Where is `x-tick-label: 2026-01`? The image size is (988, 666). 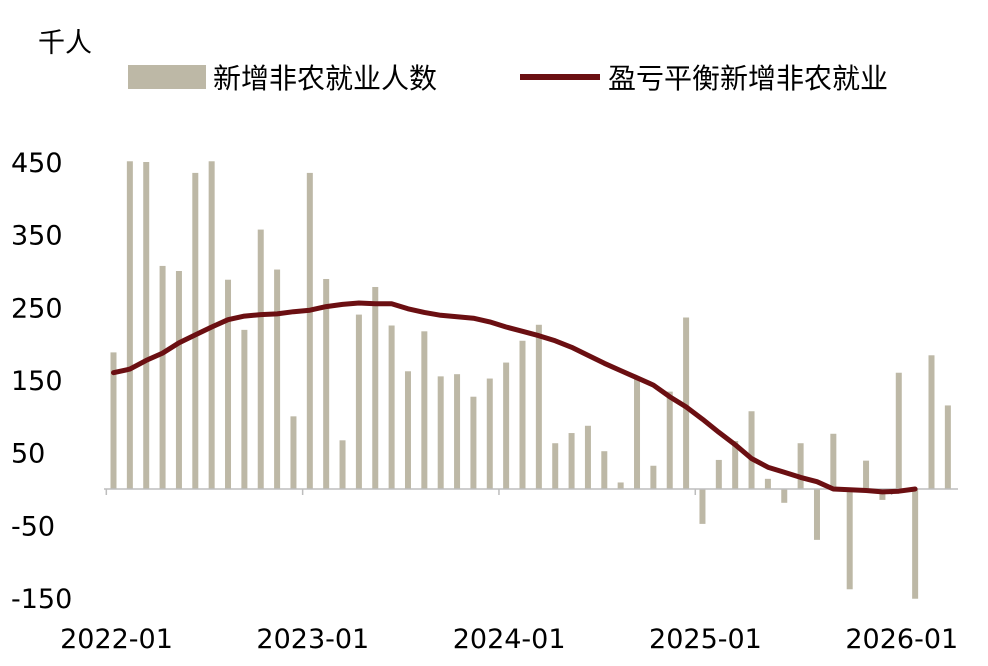
x-tick-label: 2026-01 is located at coordinates (901, 639).